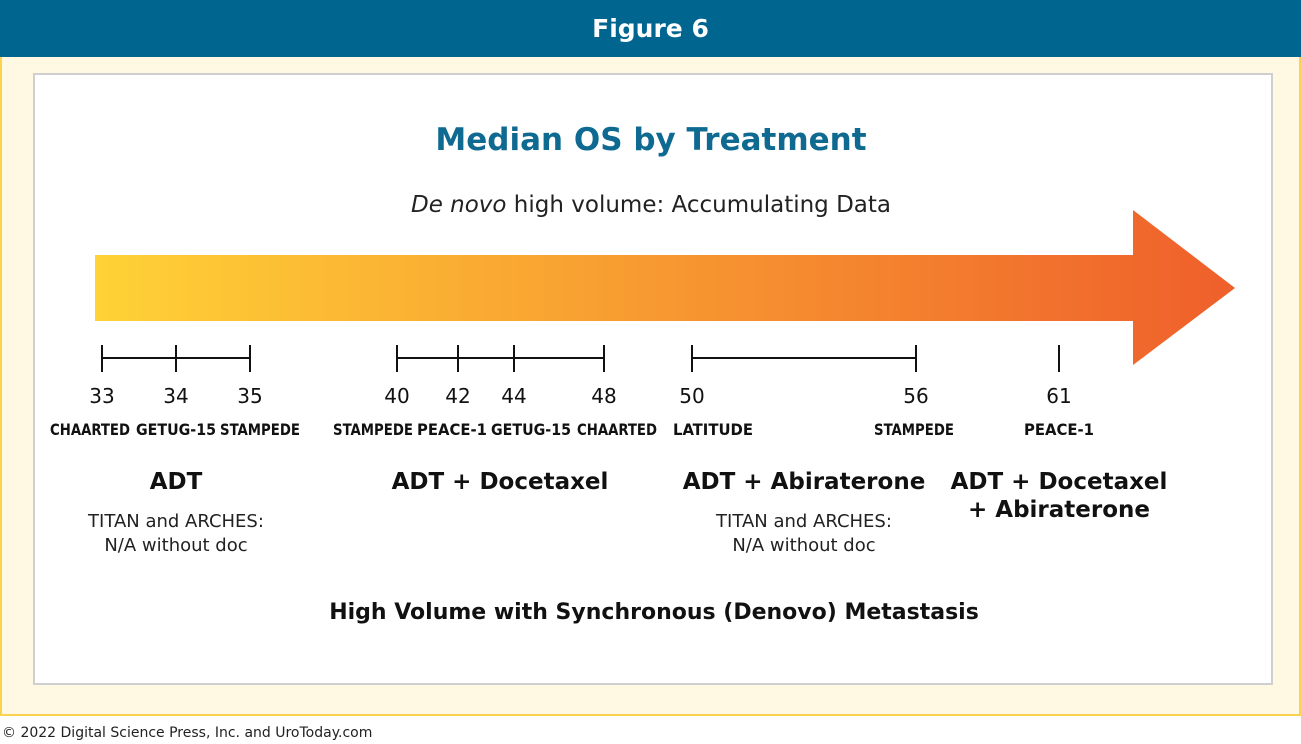 The height and width of the screenshot is (744, 1301). What do you see at coordinates (1058, 396) in the screenshot?
I see `median-os-value: 61` at bounding box center [1058, 396].